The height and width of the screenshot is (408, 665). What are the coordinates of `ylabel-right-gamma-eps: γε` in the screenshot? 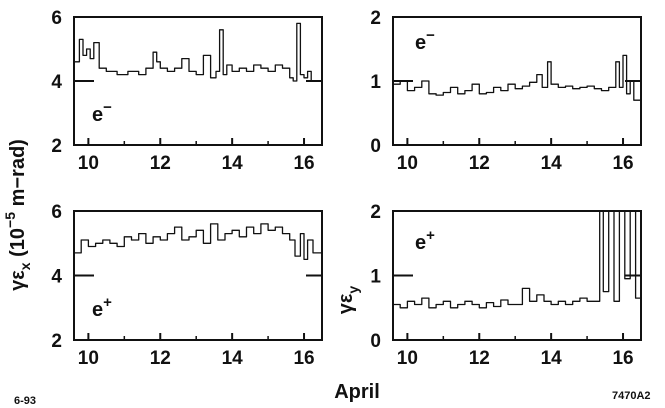 It's located at (346, 303).